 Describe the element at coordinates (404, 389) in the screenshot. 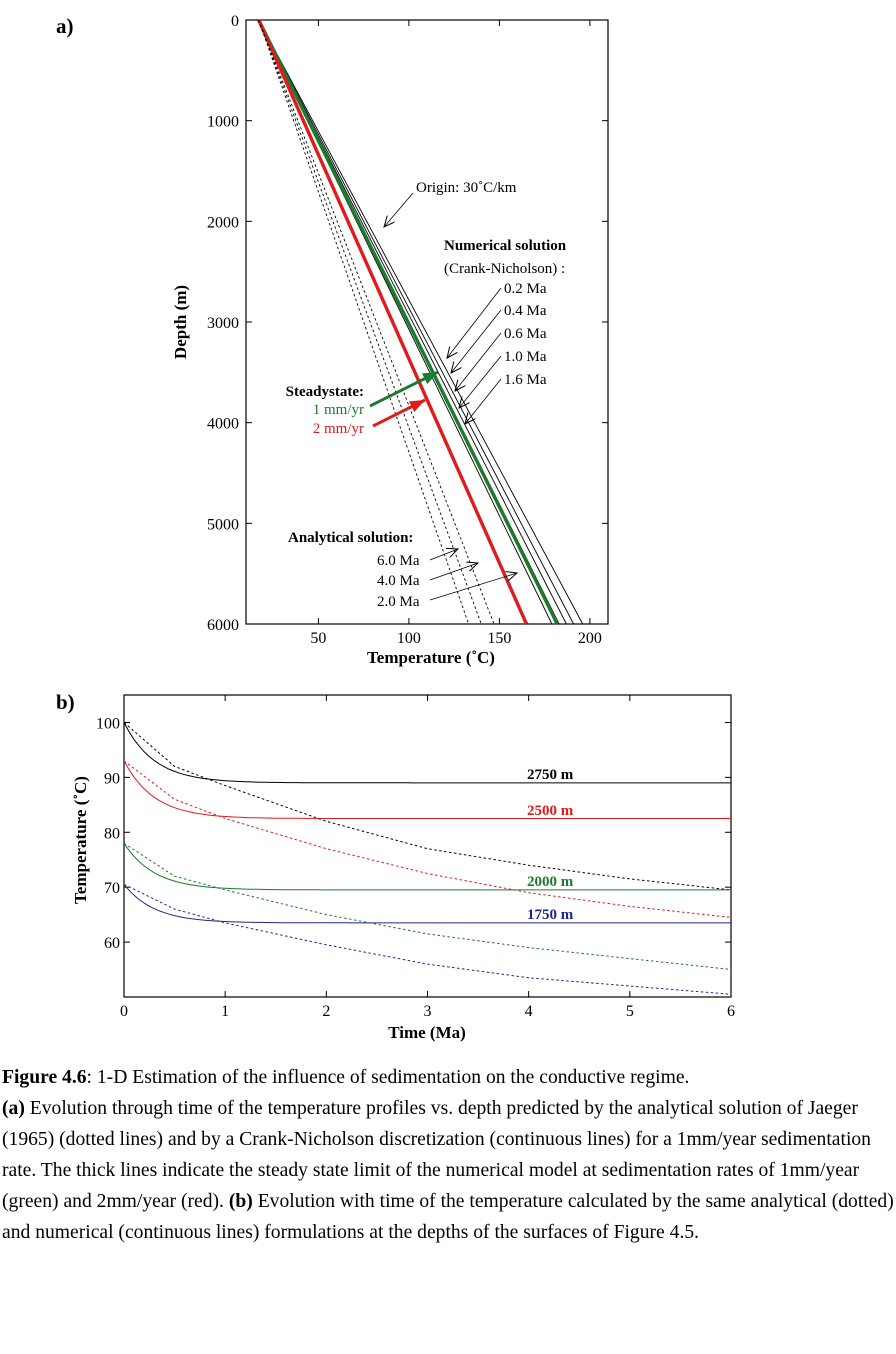

I see `steadystate-1mm-arrow` at that location.